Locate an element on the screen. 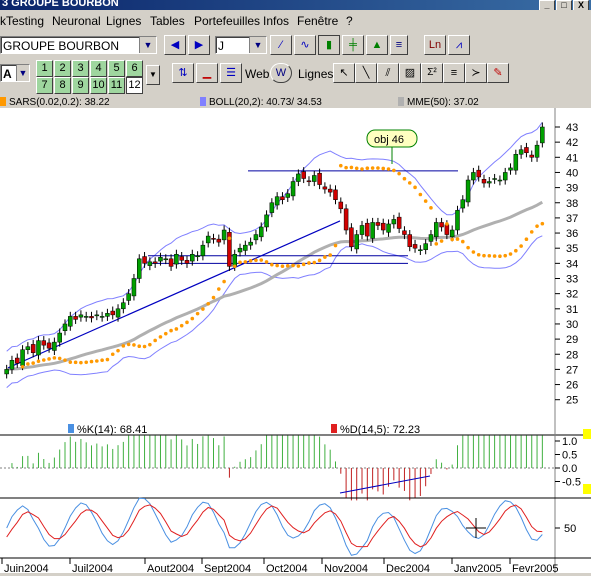 The image size is (591, 576). web-globe-icon: W is located at coordinates (281, 73).